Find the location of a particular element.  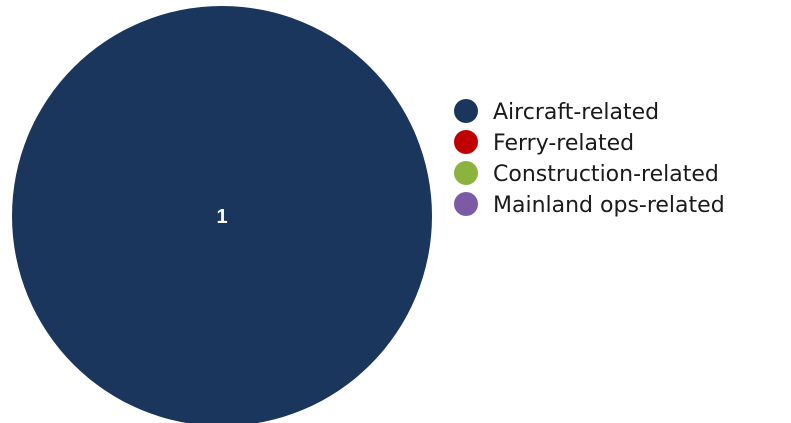

data-label-aircraft-related: 1 is located at coordinates (221, 217).